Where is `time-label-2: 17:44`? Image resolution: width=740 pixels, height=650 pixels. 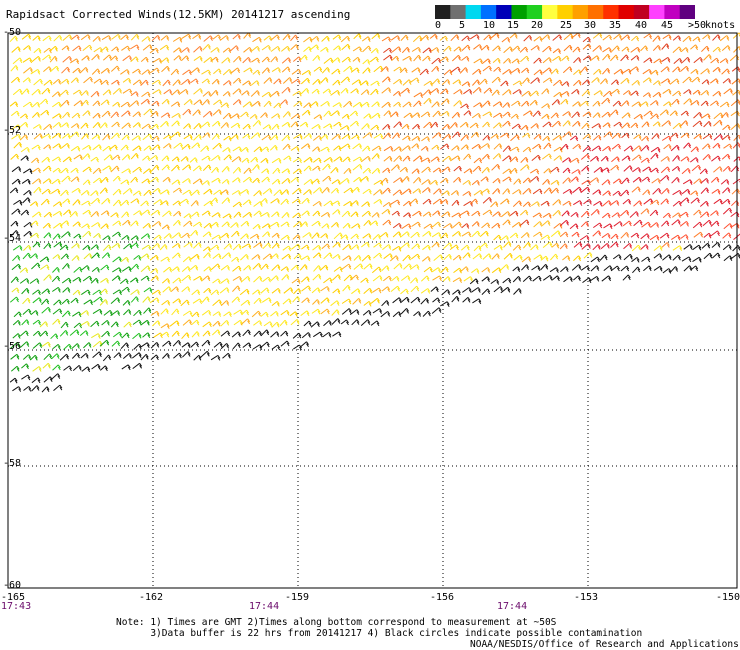 time-label-2: 17:44 is located at coordinates (264, 606).